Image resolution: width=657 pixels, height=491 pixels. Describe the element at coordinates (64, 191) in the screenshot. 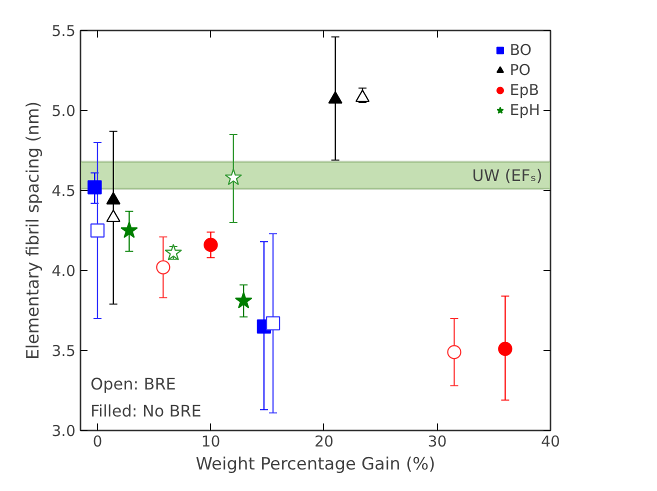

I see `y-tick-label: 4.5` at that location.